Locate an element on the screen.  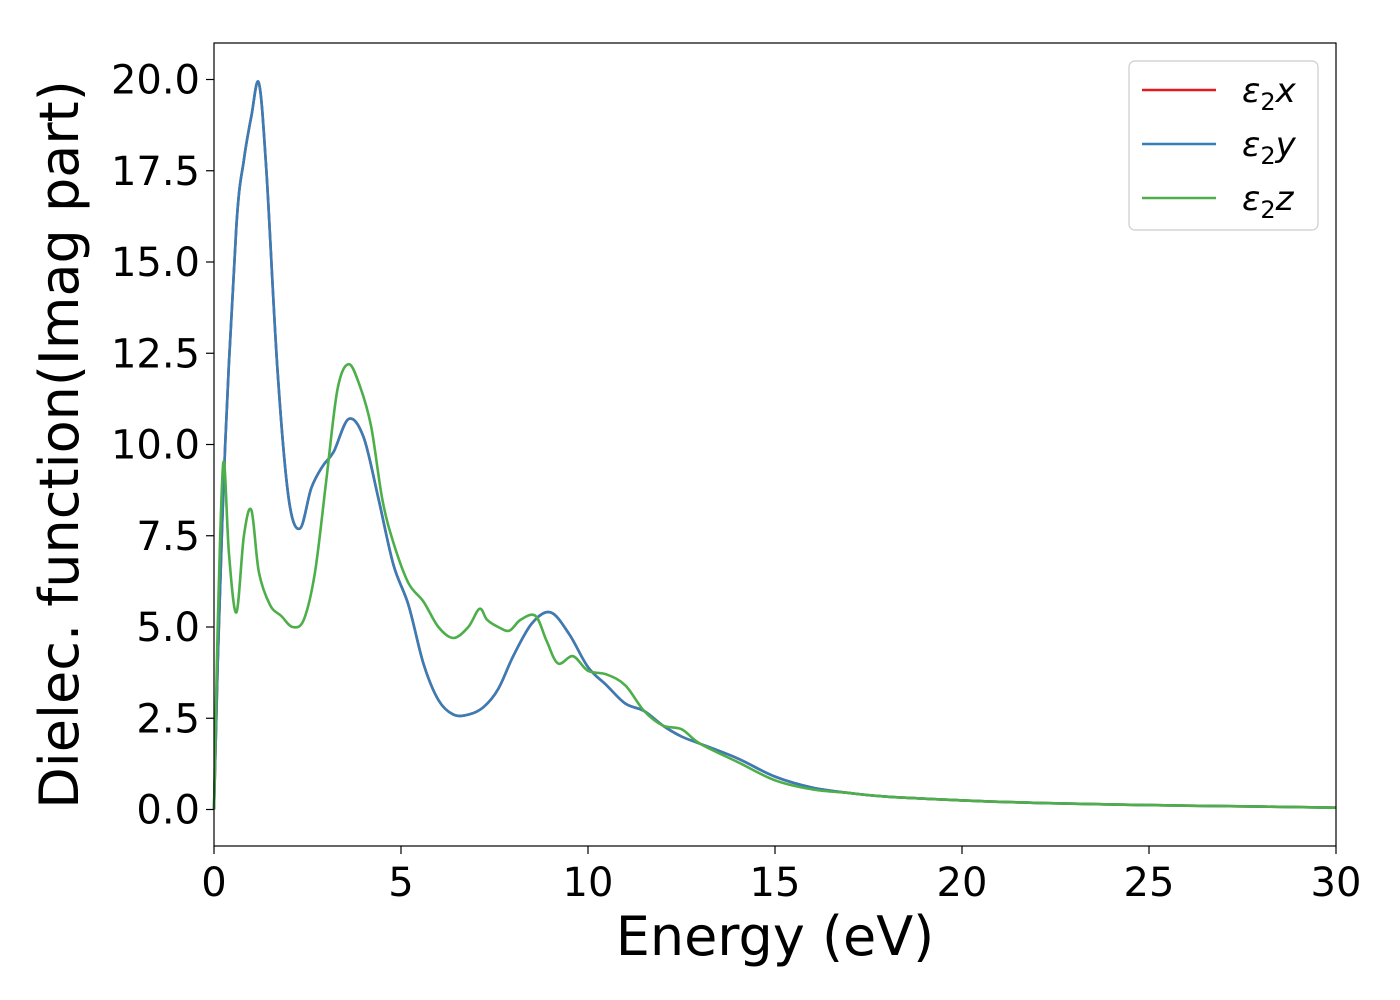
y-axis-title: Dielec. function(Imag part) is located at coordinates (59, 444).